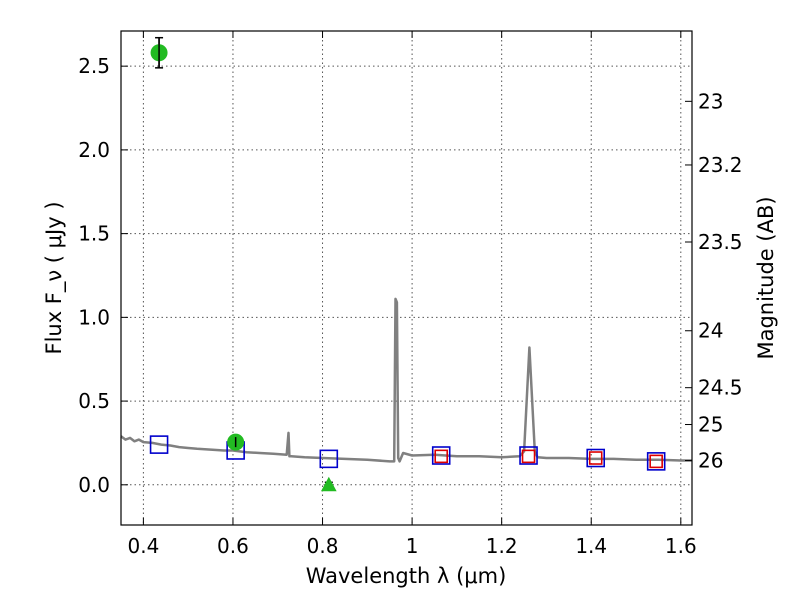 This screenshot has width=800, height=600. Describe the element at coordinates (54, 277) in the screenshot. I see `y-axis-label: Flux F_ν ( μJy )` at that location.